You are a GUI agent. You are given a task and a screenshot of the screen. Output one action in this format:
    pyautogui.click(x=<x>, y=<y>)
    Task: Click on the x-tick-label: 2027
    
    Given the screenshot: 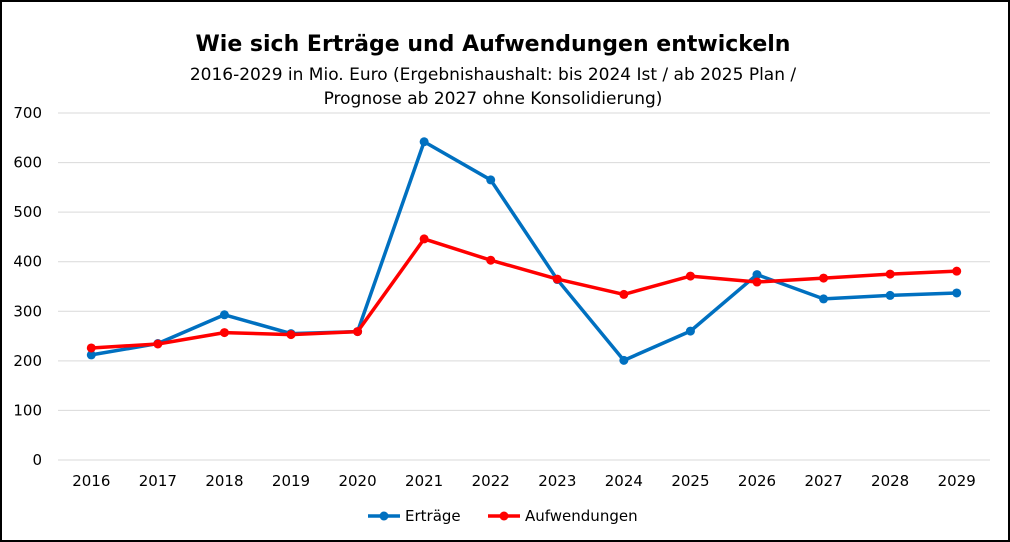 What is the action you would take?
    pyautogui.click(x=823, y=481)
    